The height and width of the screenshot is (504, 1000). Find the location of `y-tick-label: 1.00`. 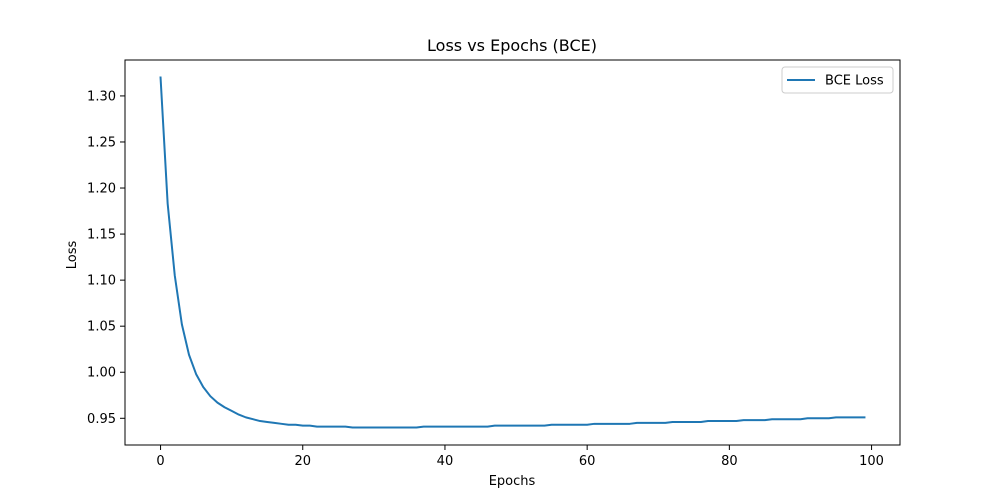

y-tick-label: 1.00 is located at coordinates (101, 373).